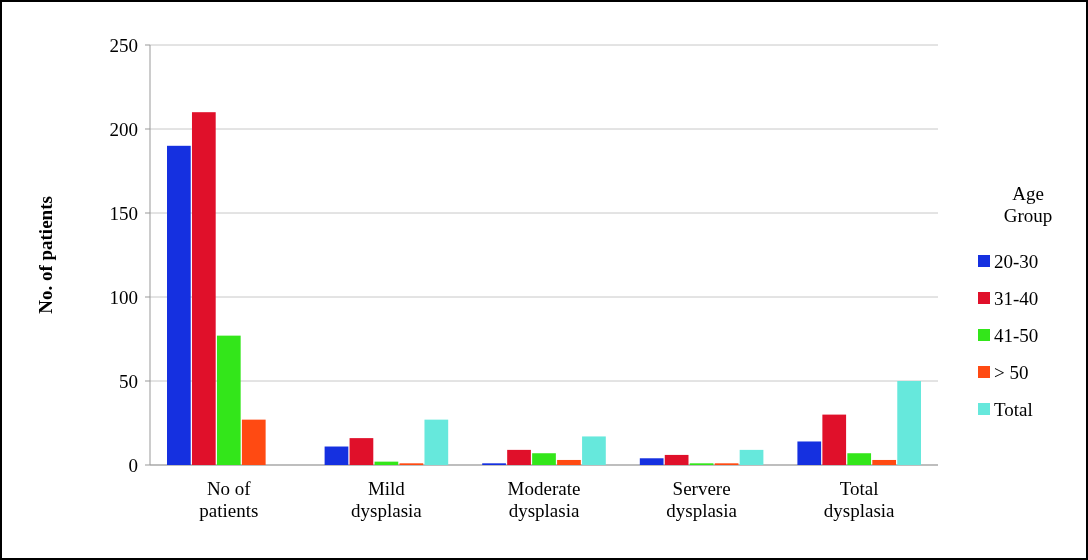 The image size is (1088, 560). What do you see at coordinates (1011, 372) in the screenshot?
I see `legend-label: > 50` at bounding box center [1011, 372].